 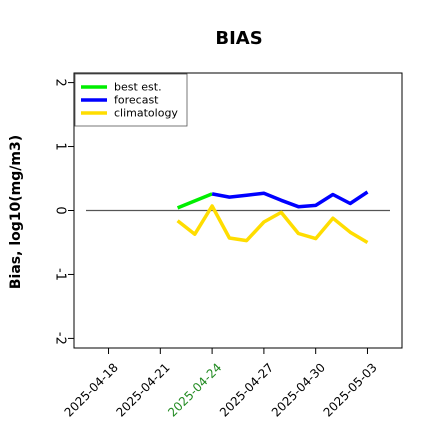 I want to click on y-axis-label: Bias, log10(mg/m3), so click(x=16, y=212).